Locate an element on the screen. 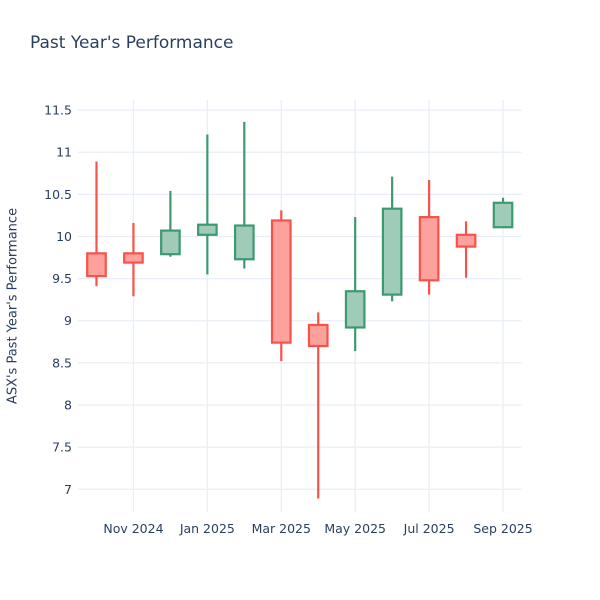 The height and width of the screenshot is (600, 600). y-tick-label: 11 is located at coordinates (64, 152).